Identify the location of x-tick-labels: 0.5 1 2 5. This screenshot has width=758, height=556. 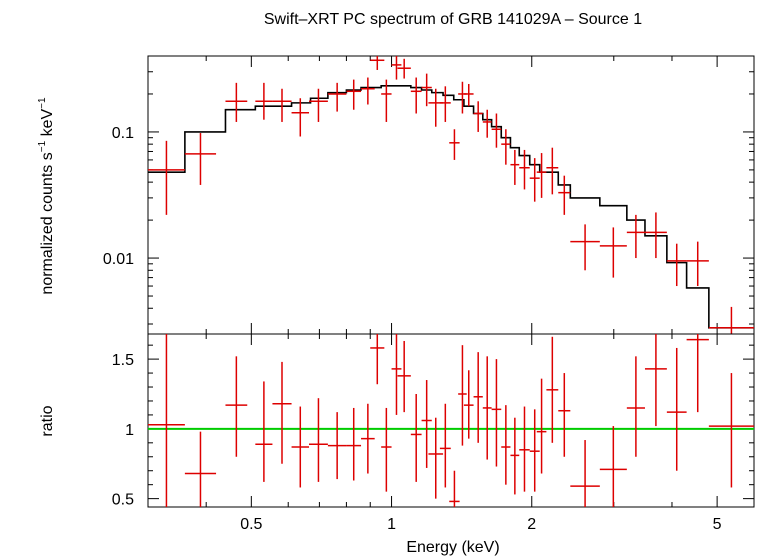
(480, 524).